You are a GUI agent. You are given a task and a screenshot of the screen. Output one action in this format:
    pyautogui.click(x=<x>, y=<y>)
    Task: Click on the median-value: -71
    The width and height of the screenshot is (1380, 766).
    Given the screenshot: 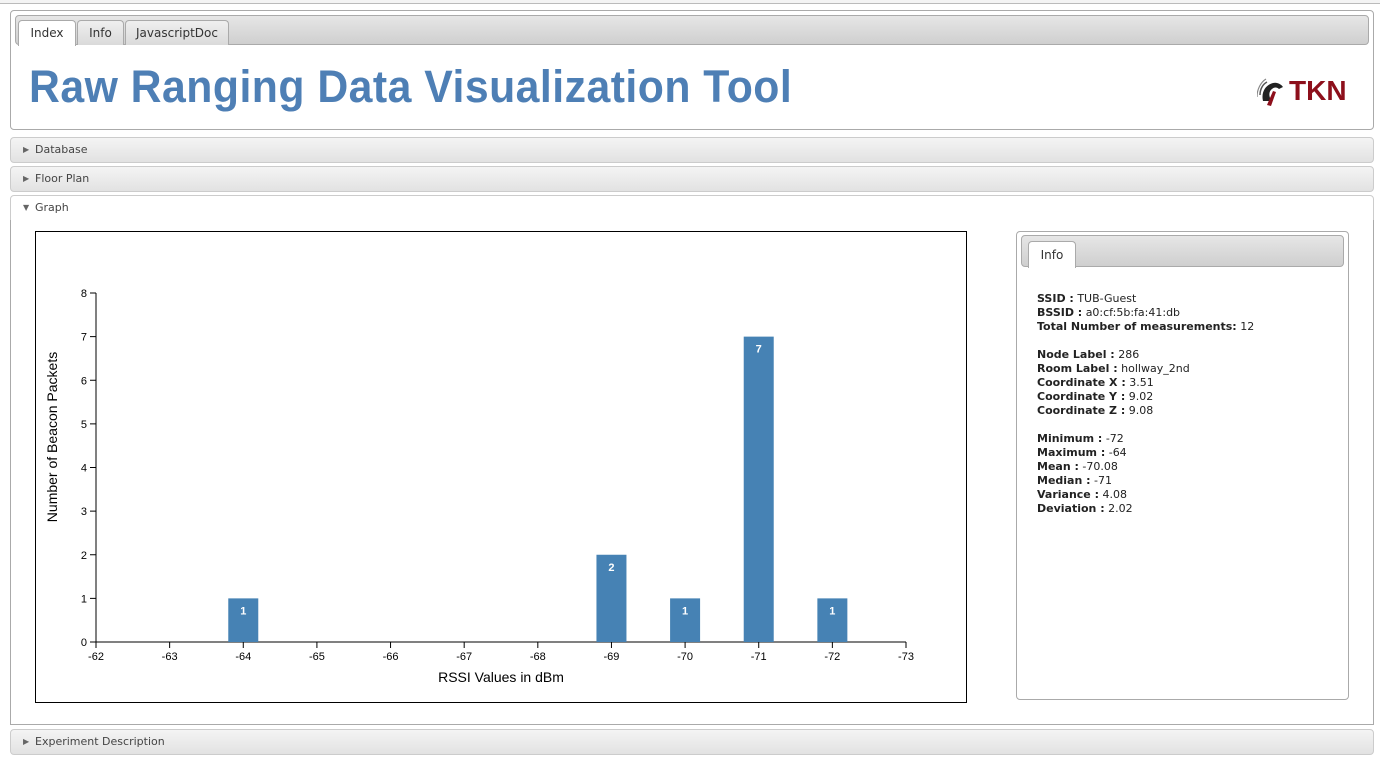 What is the action you would take?
    pyautogui.click(x=1103, y=480)
    